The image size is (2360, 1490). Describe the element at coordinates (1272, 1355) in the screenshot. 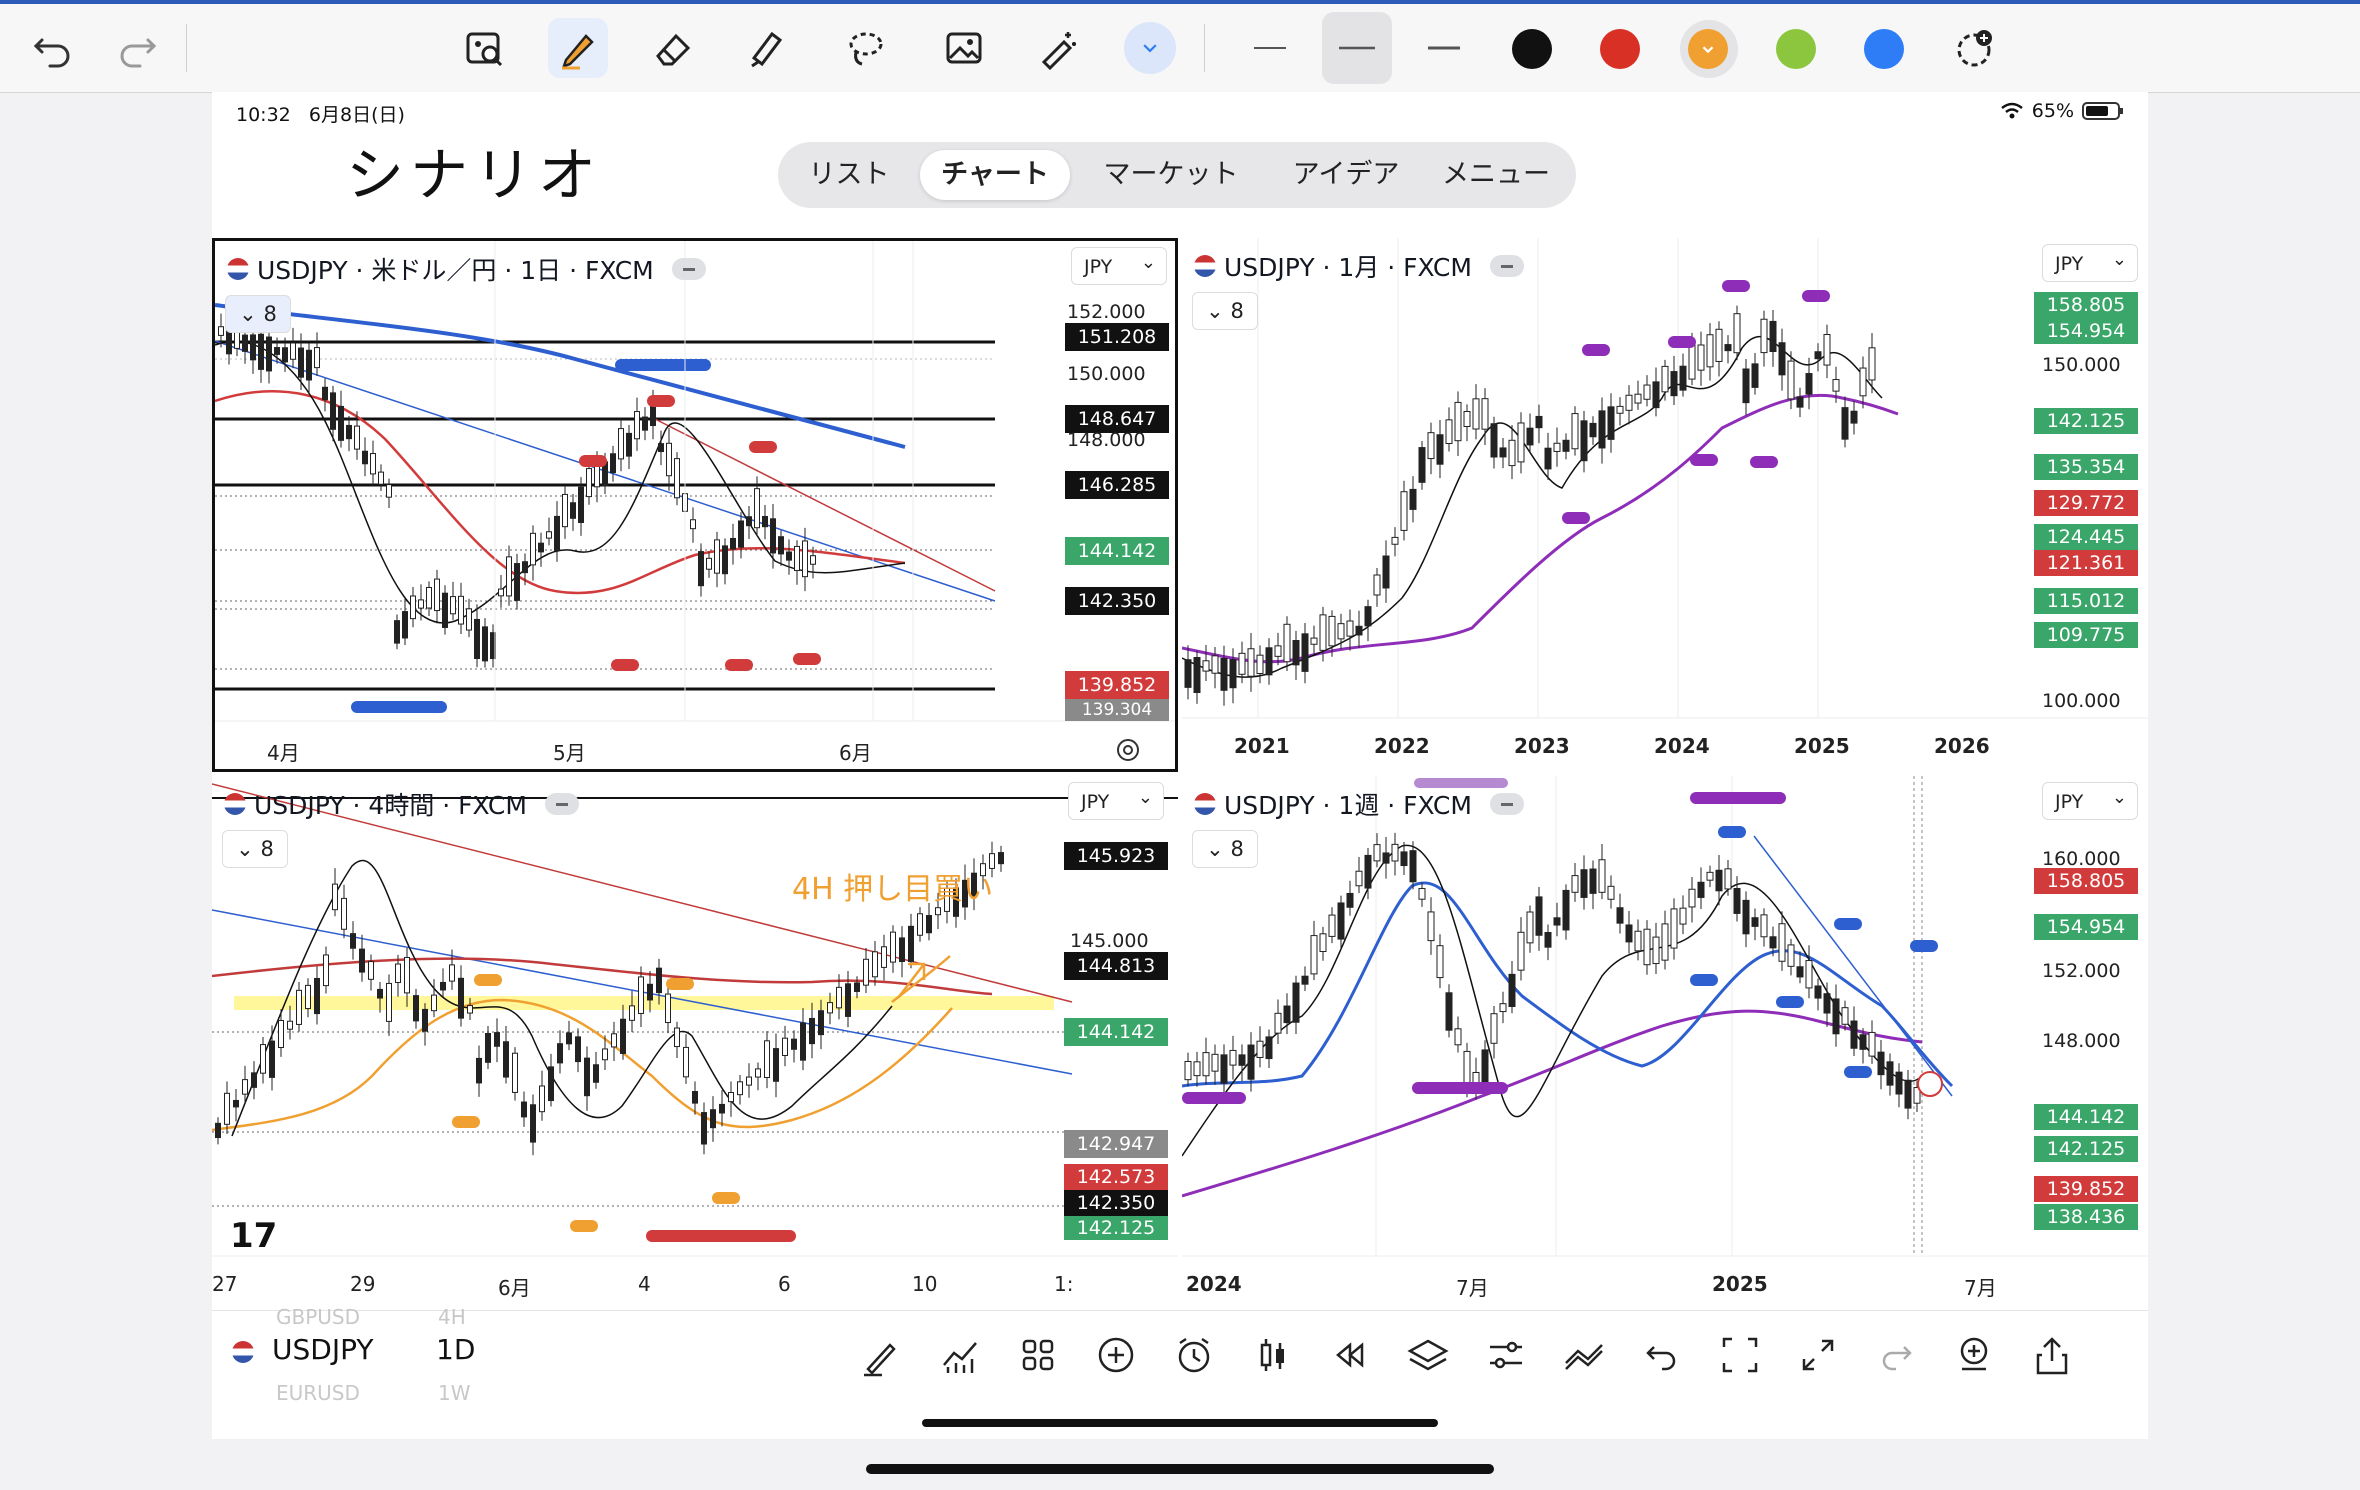

I see `candlestick-icon` at that location.